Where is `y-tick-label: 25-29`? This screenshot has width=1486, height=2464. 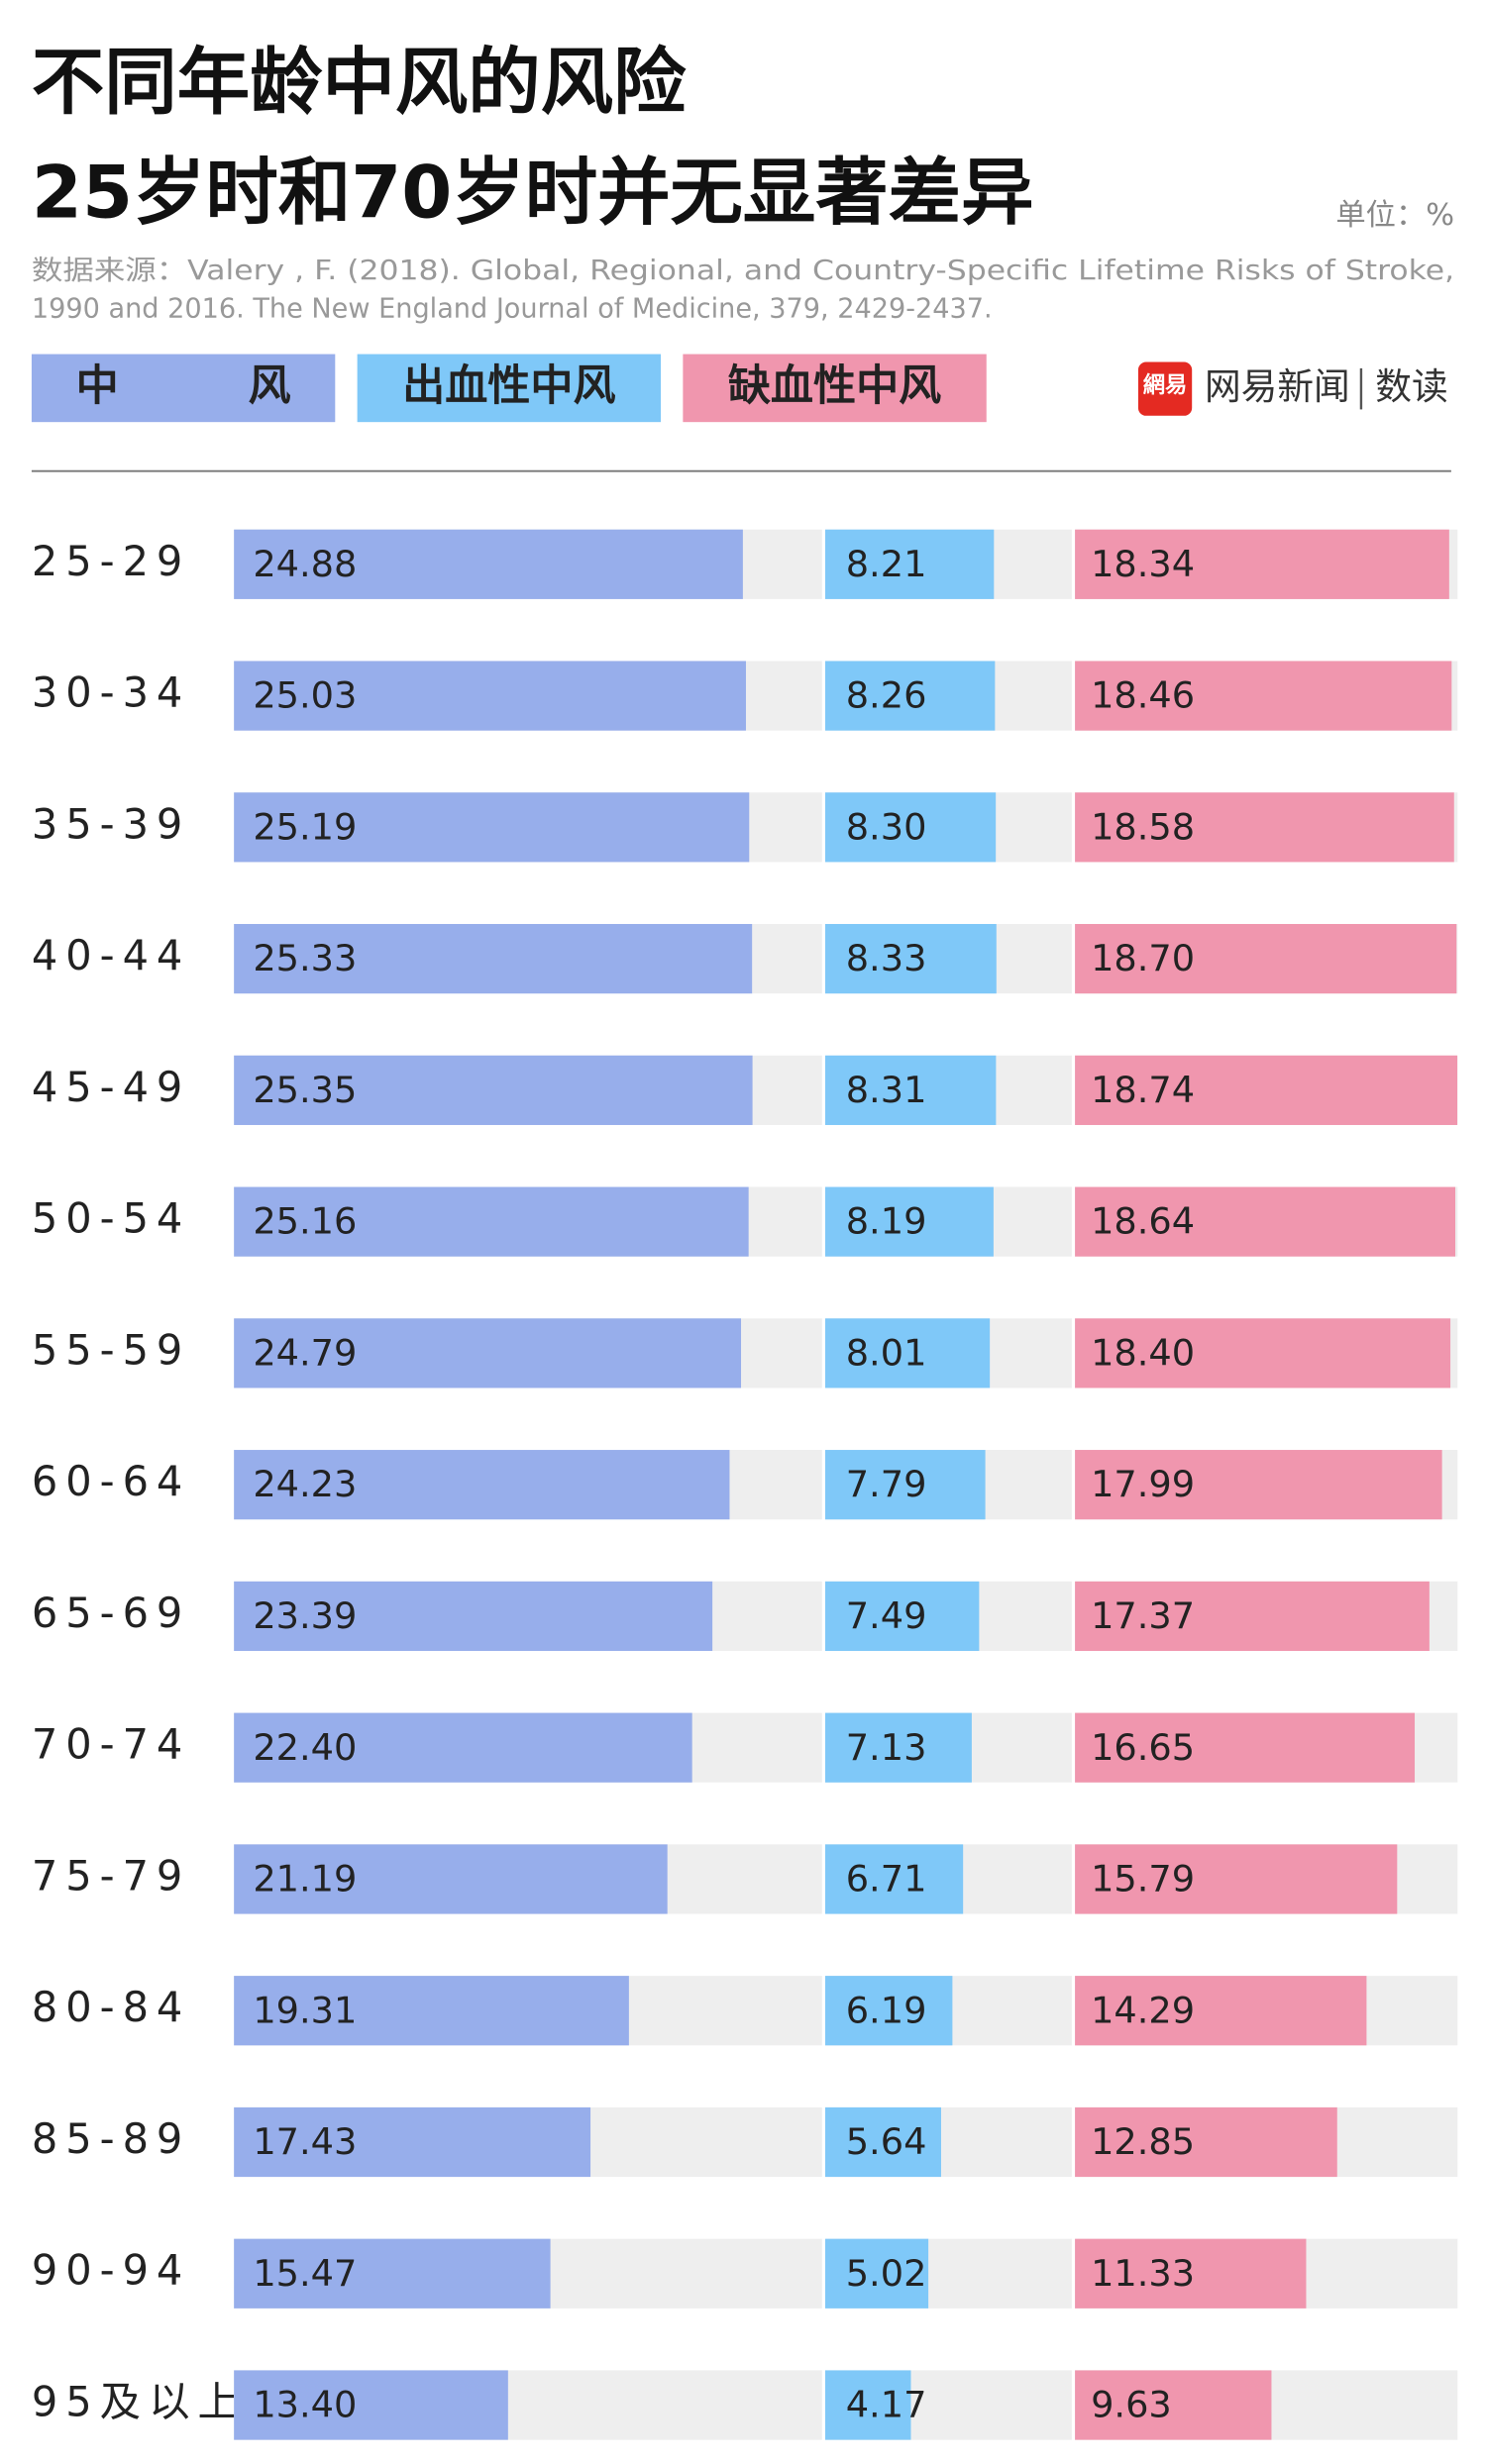
y-tick-label: 25-29 is located at coordinates (111, 561).